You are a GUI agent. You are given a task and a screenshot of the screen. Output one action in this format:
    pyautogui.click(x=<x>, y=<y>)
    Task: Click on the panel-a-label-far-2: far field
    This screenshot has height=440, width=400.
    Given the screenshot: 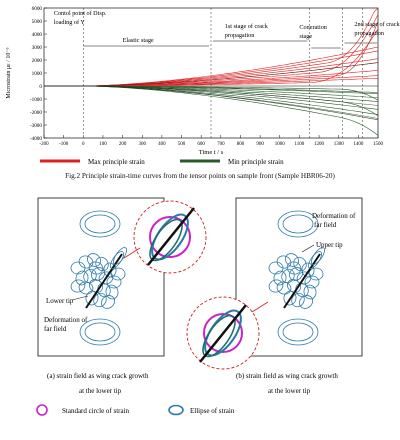 What is the action you would take?
    pyautogui.click(x=55, y=329)
    